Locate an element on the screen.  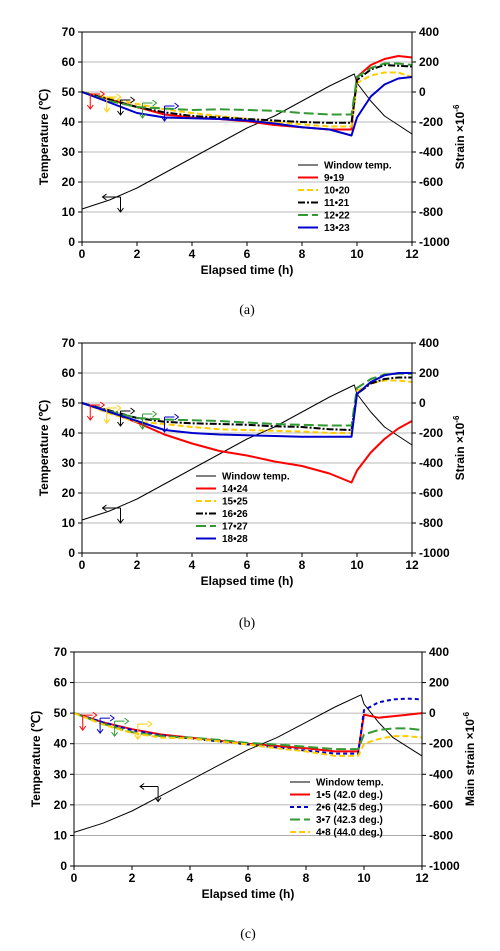
y2-axis-label-superscript: -6 is located at coordinates (456, 108).